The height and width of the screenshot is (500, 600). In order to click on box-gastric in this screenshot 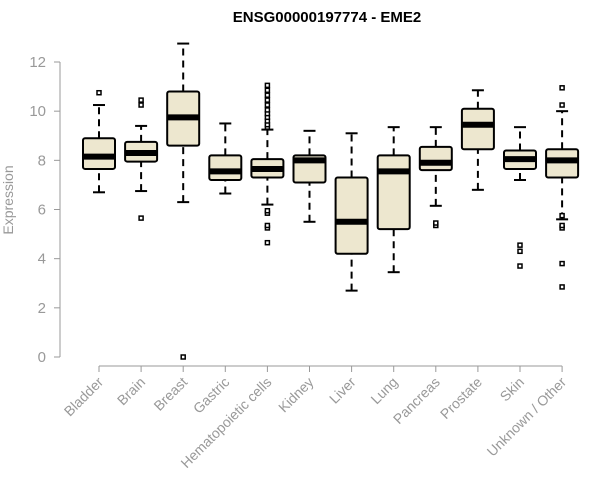, I will do `click(225, 158)`.